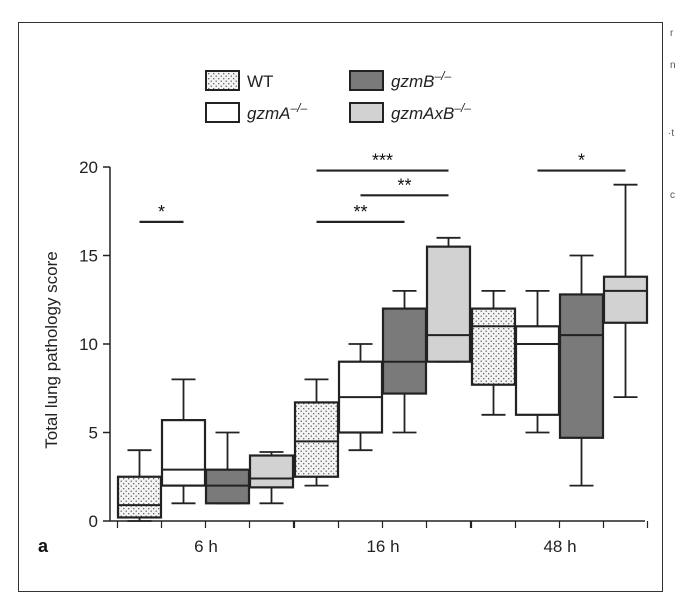 This screenshot has width=683, height=615. I want to click on legend-swatch-WT, so click(222, 80).